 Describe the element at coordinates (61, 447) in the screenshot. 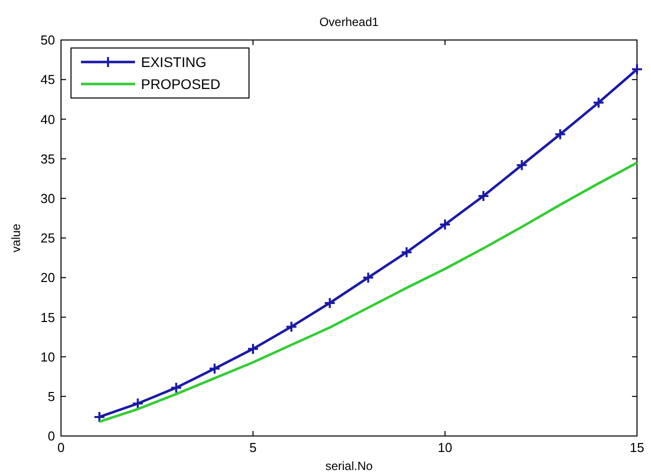

I see `x-tick-label: 0` at that location.